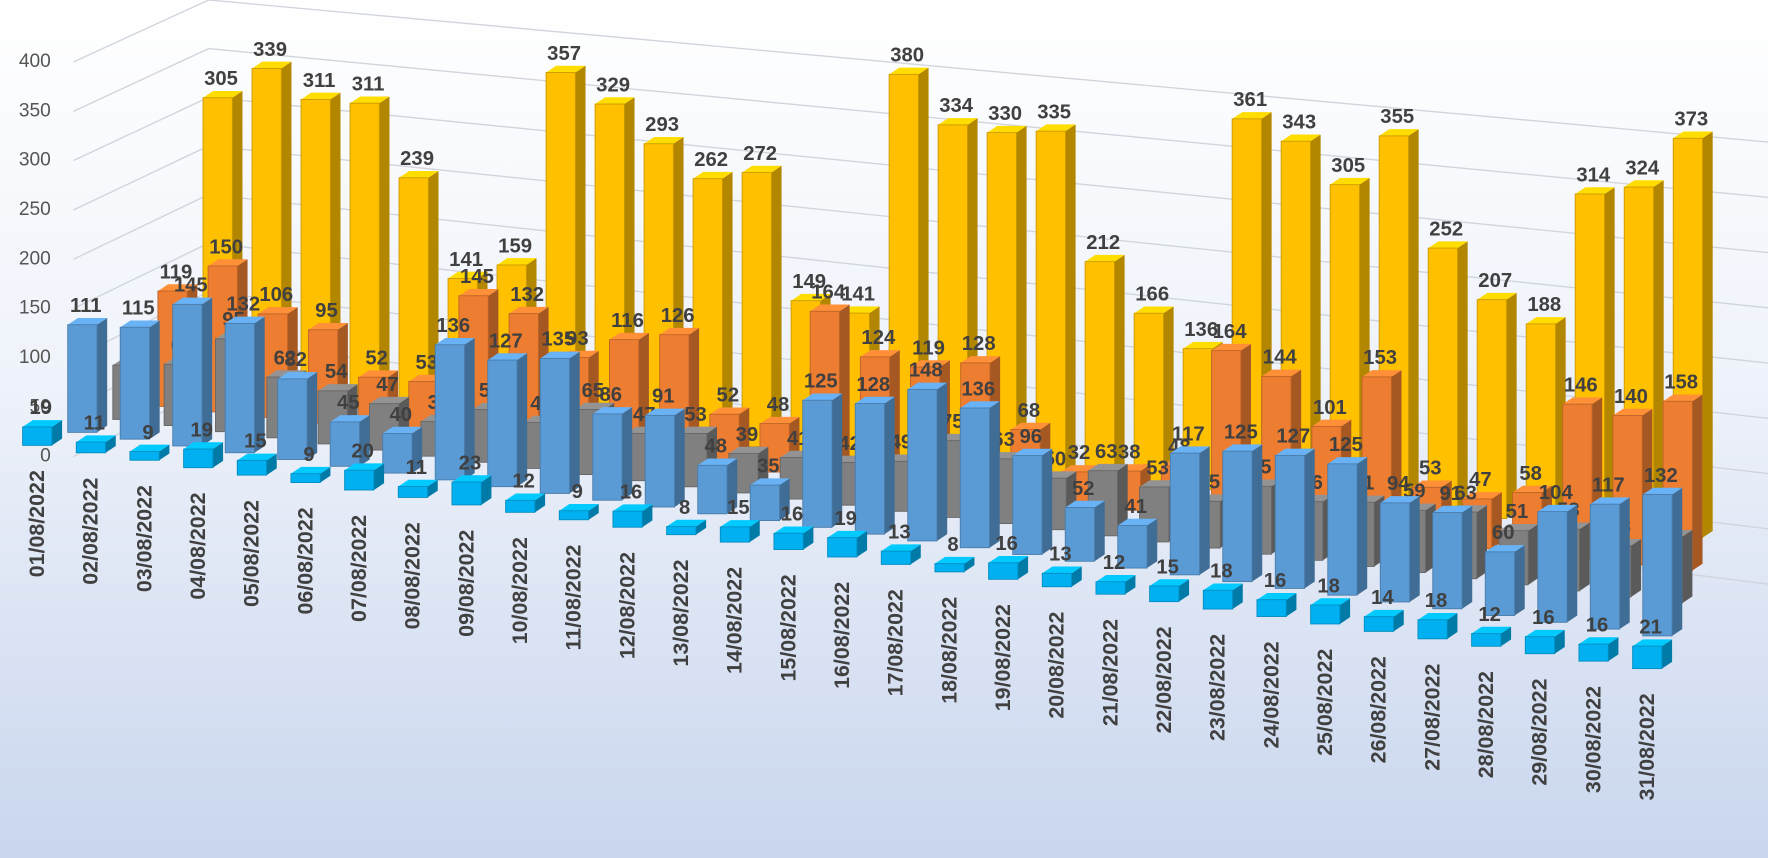 Image resolution: width=1768 pixels, height=858 pixels. Describe the element at coordinates (1057, 664) in the screenshot. I see `x-tick-label: 20/08/2022` at that location.